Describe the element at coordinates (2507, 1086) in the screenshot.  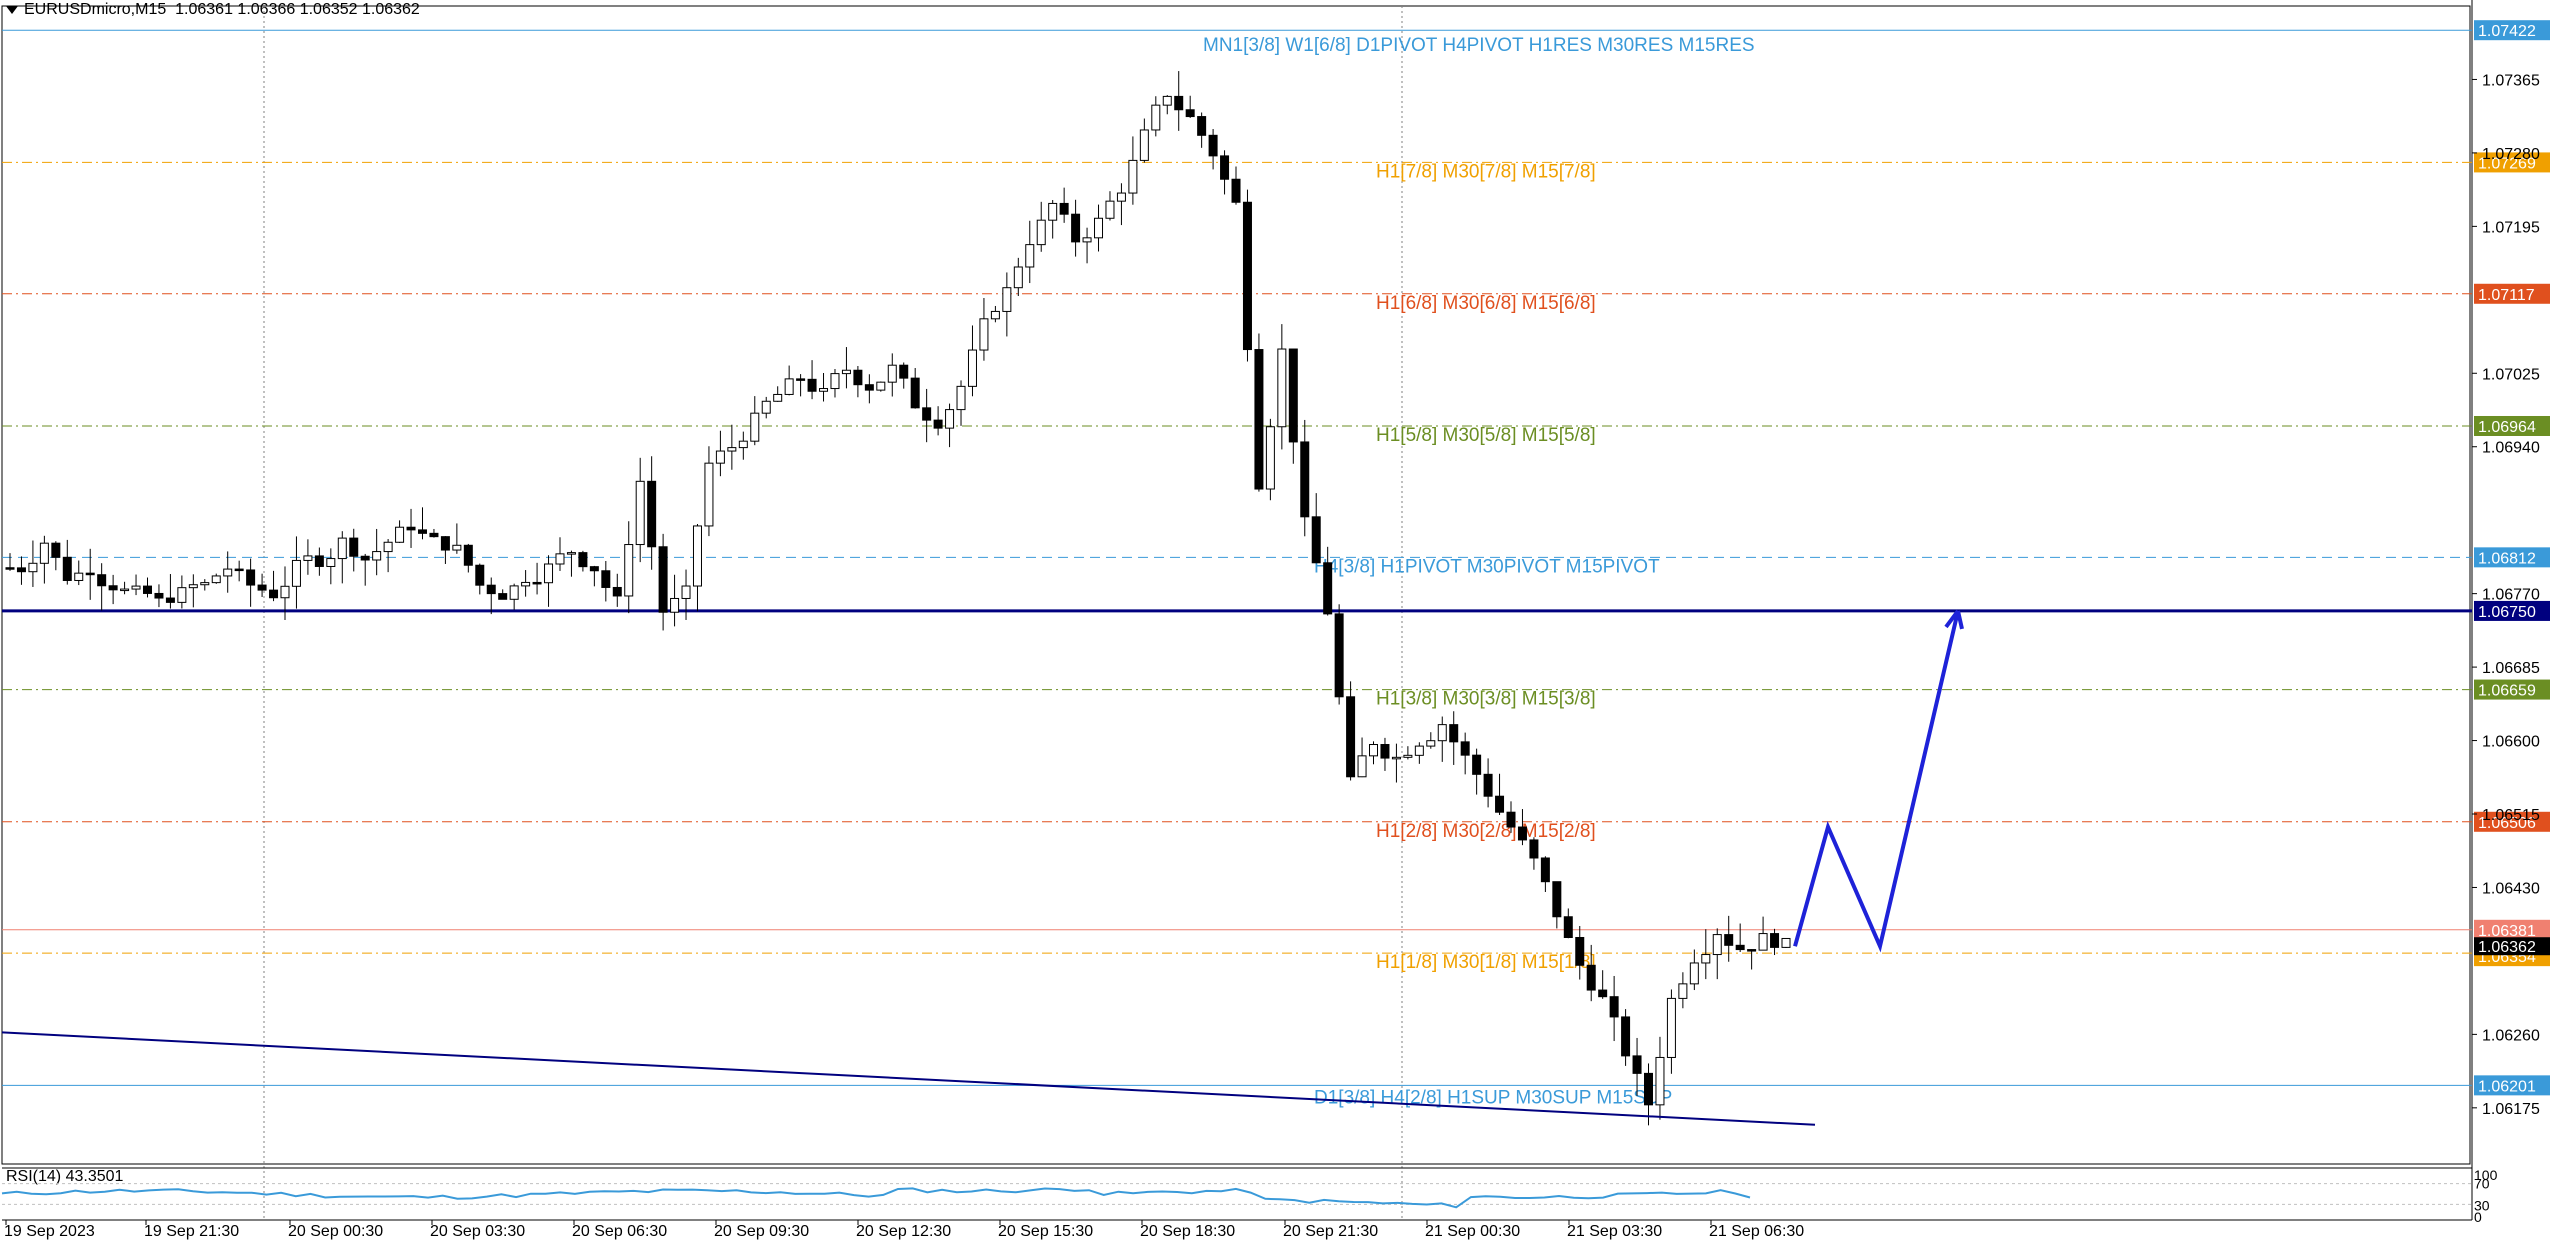
I see `price-tag-label: 1.06201` at that location.